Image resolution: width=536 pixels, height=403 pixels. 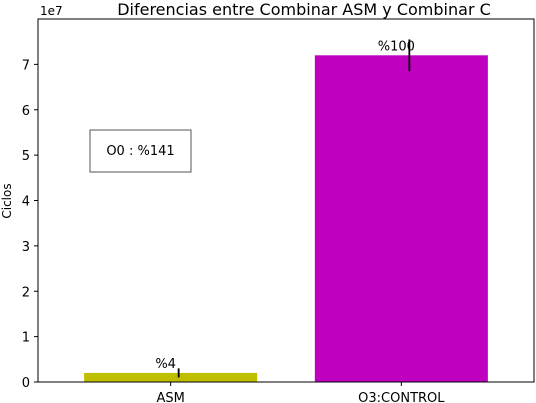 What do you see at coordinates (26, 383) in the screenshot?
I see `y-tick-label-0: 0` at bounding box center [26, 383].